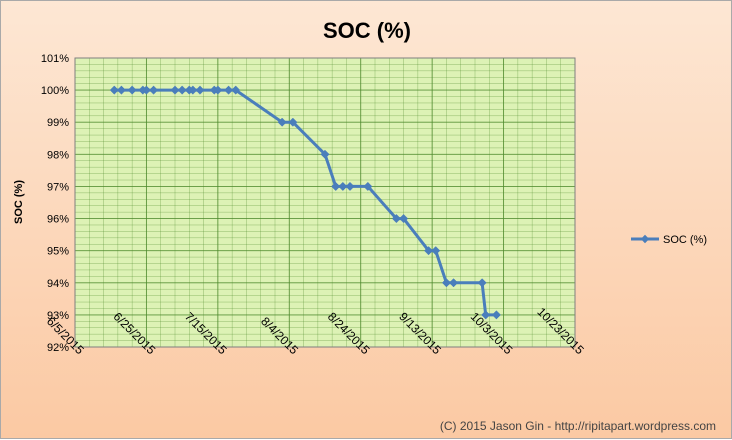 The height and width of the screenshot is (440, 732). I want to click on y-tick-label: 98%, so click(58, 155).